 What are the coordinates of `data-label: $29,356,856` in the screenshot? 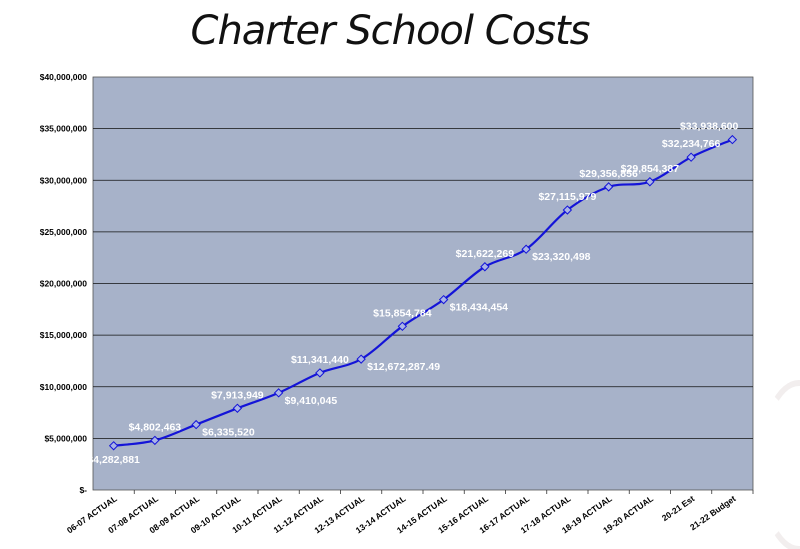 It's located at (608, 174).